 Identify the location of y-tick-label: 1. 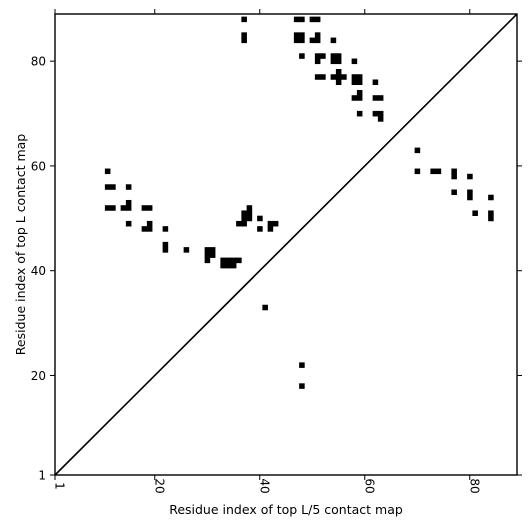
(42, 476).